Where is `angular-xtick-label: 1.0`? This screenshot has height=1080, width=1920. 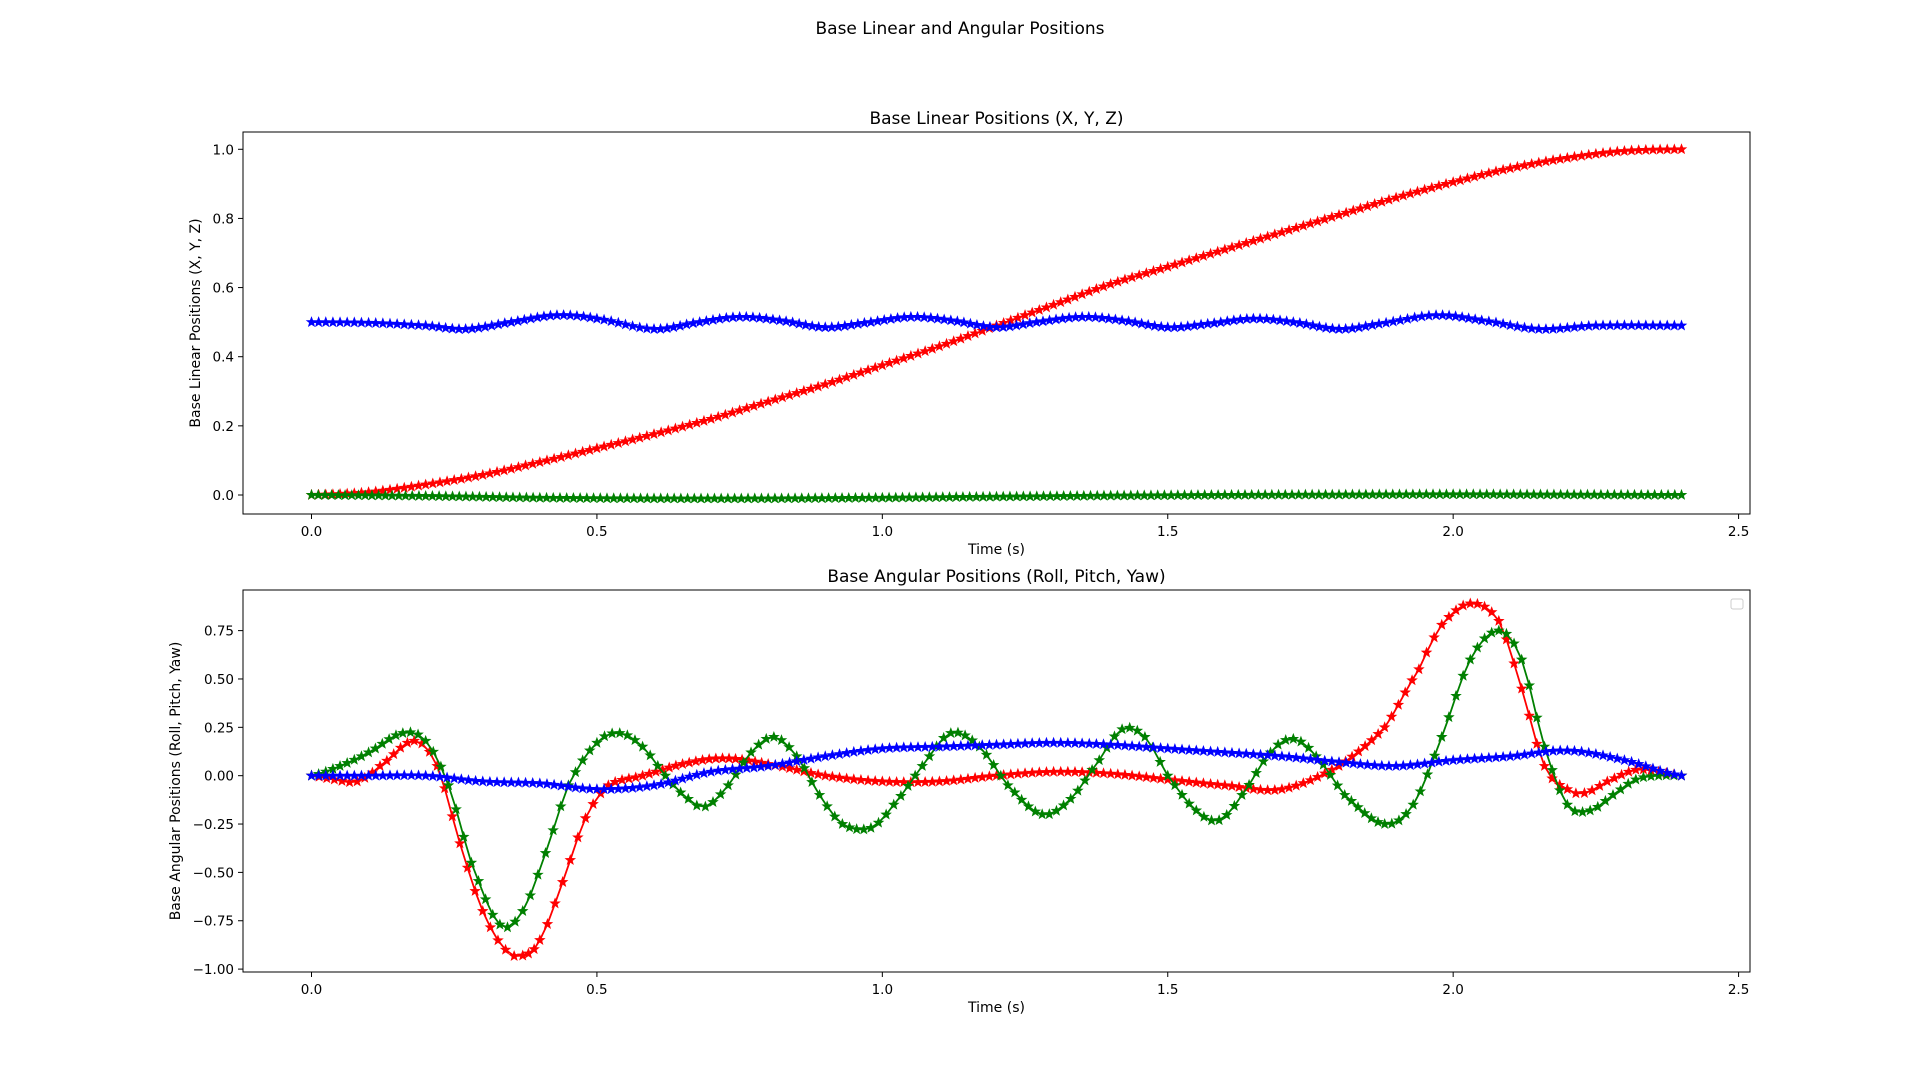 angular-xtick-label: 1.0 is located at coordinates (882, 990).